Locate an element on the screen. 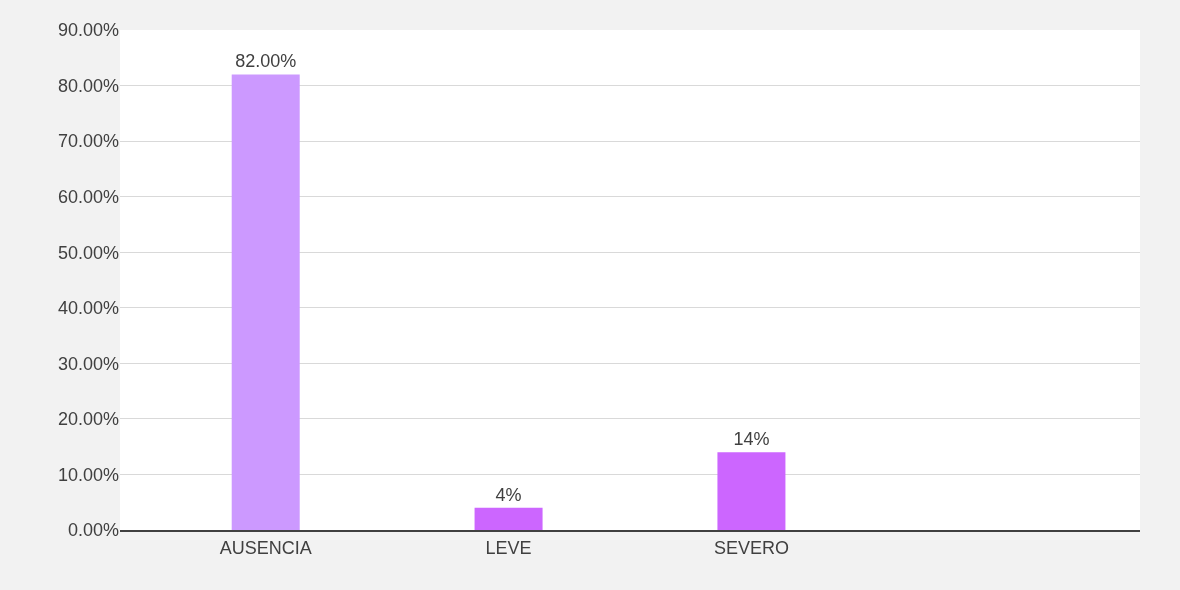  x-tick-label: SEVERO is located at coordinates (751, 547).